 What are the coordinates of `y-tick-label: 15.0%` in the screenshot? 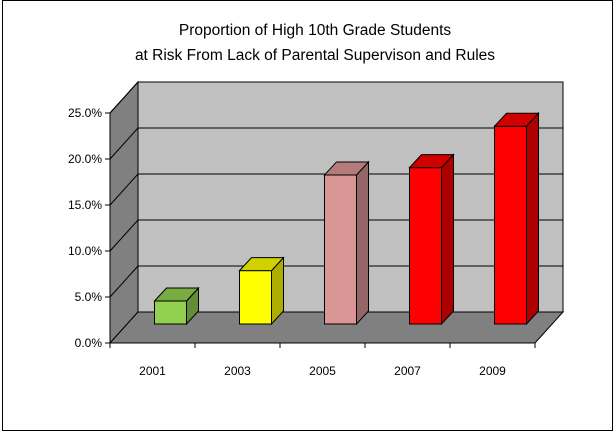 It's located at (85, 205).